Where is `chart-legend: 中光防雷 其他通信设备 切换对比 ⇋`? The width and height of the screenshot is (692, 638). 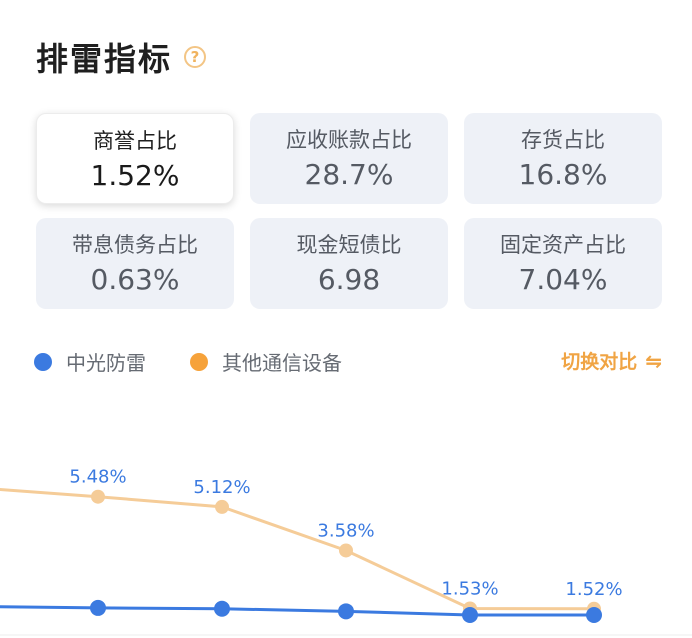
chart-legend: 中光防雷 其他通信设备 切换对比 ⇋ is located at coordinates (348, 361).